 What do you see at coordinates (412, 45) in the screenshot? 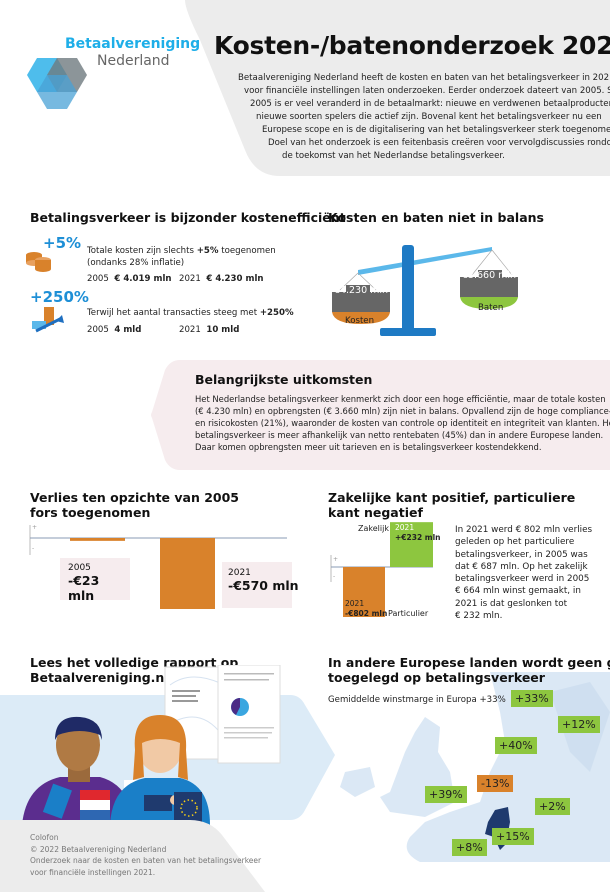
I see `page-title: Kosten-/batenonderzoek 2021` at bounding box center [412, 45].